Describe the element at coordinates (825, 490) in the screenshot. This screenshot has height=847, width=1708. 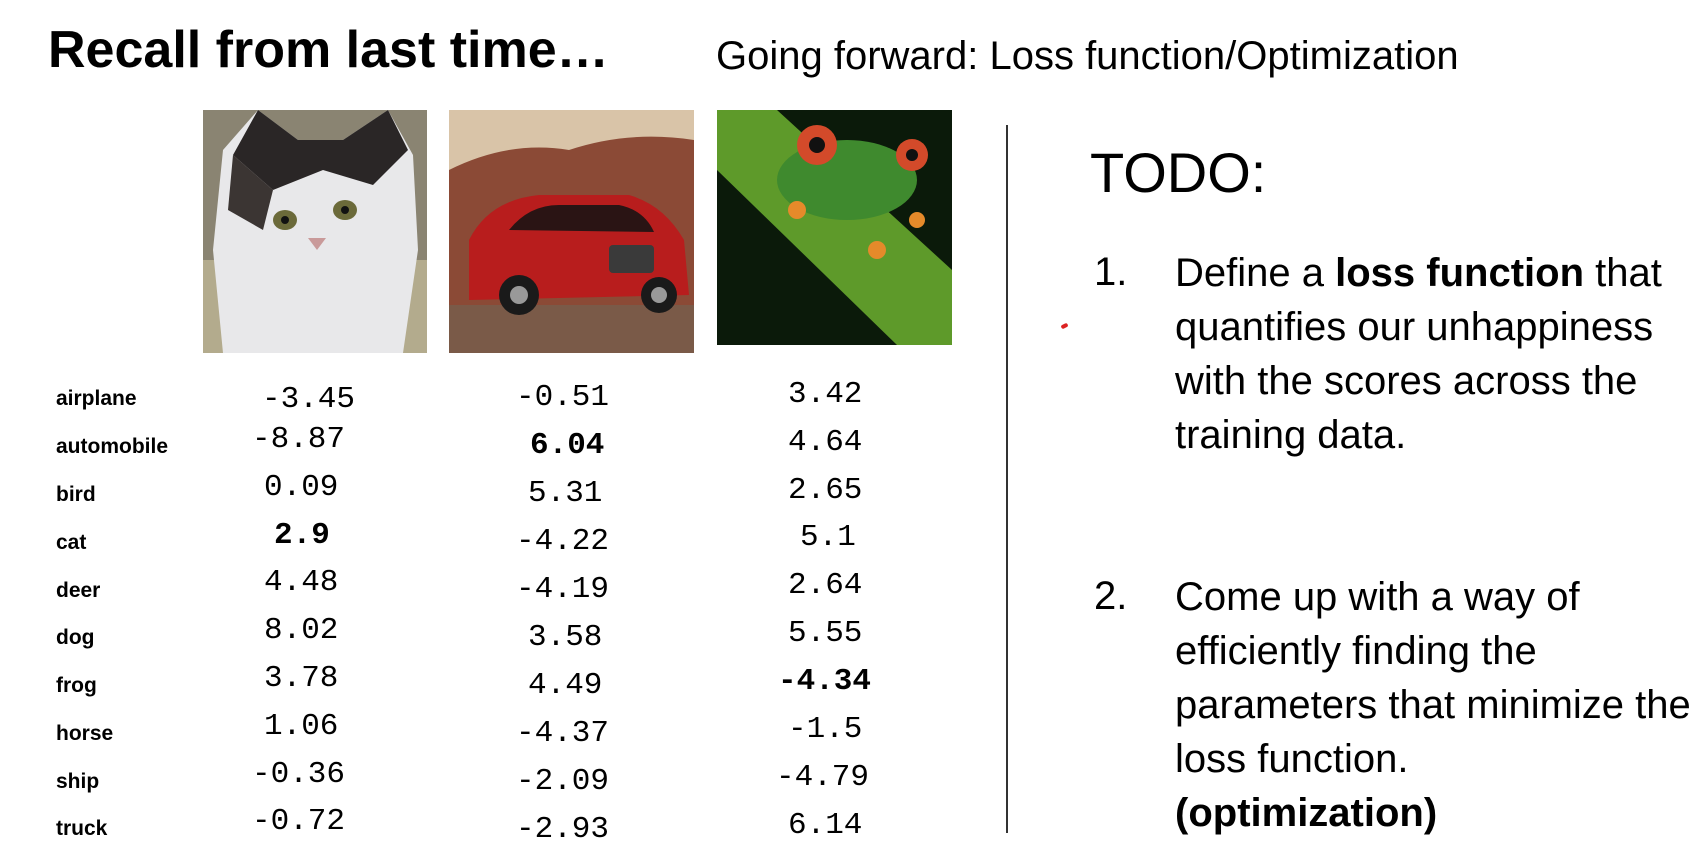
I see `frog-image-score: 2.65` at that location.